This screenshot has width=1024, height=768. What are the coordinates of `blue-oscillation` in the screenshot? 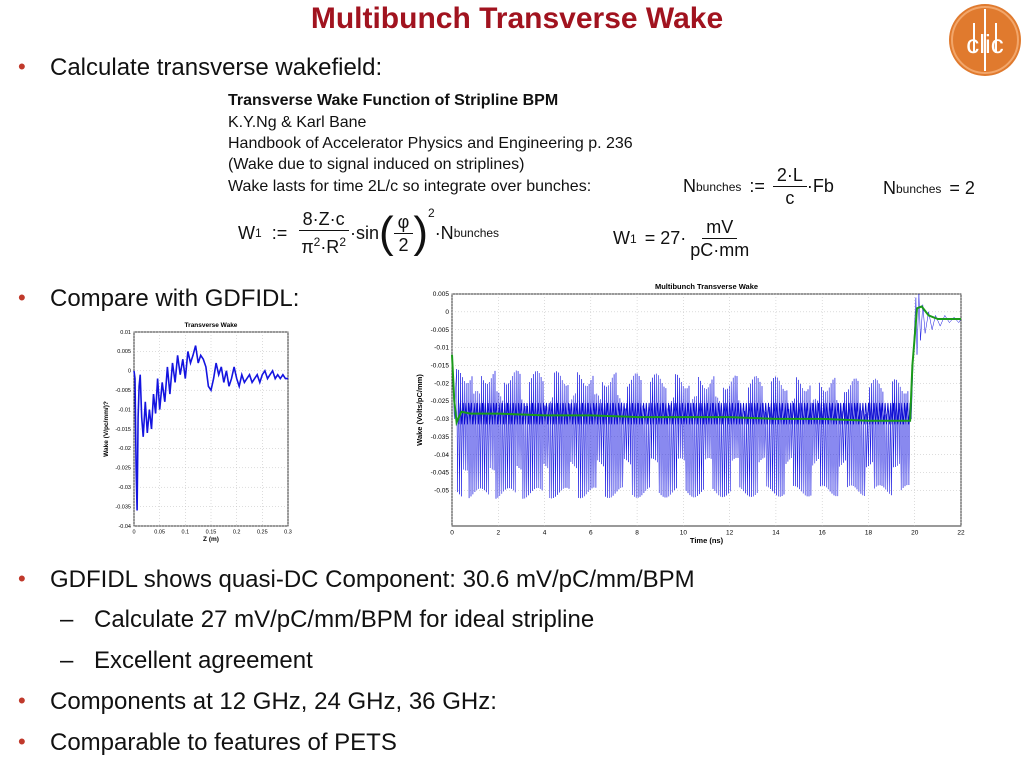 It's located at (706, 396).